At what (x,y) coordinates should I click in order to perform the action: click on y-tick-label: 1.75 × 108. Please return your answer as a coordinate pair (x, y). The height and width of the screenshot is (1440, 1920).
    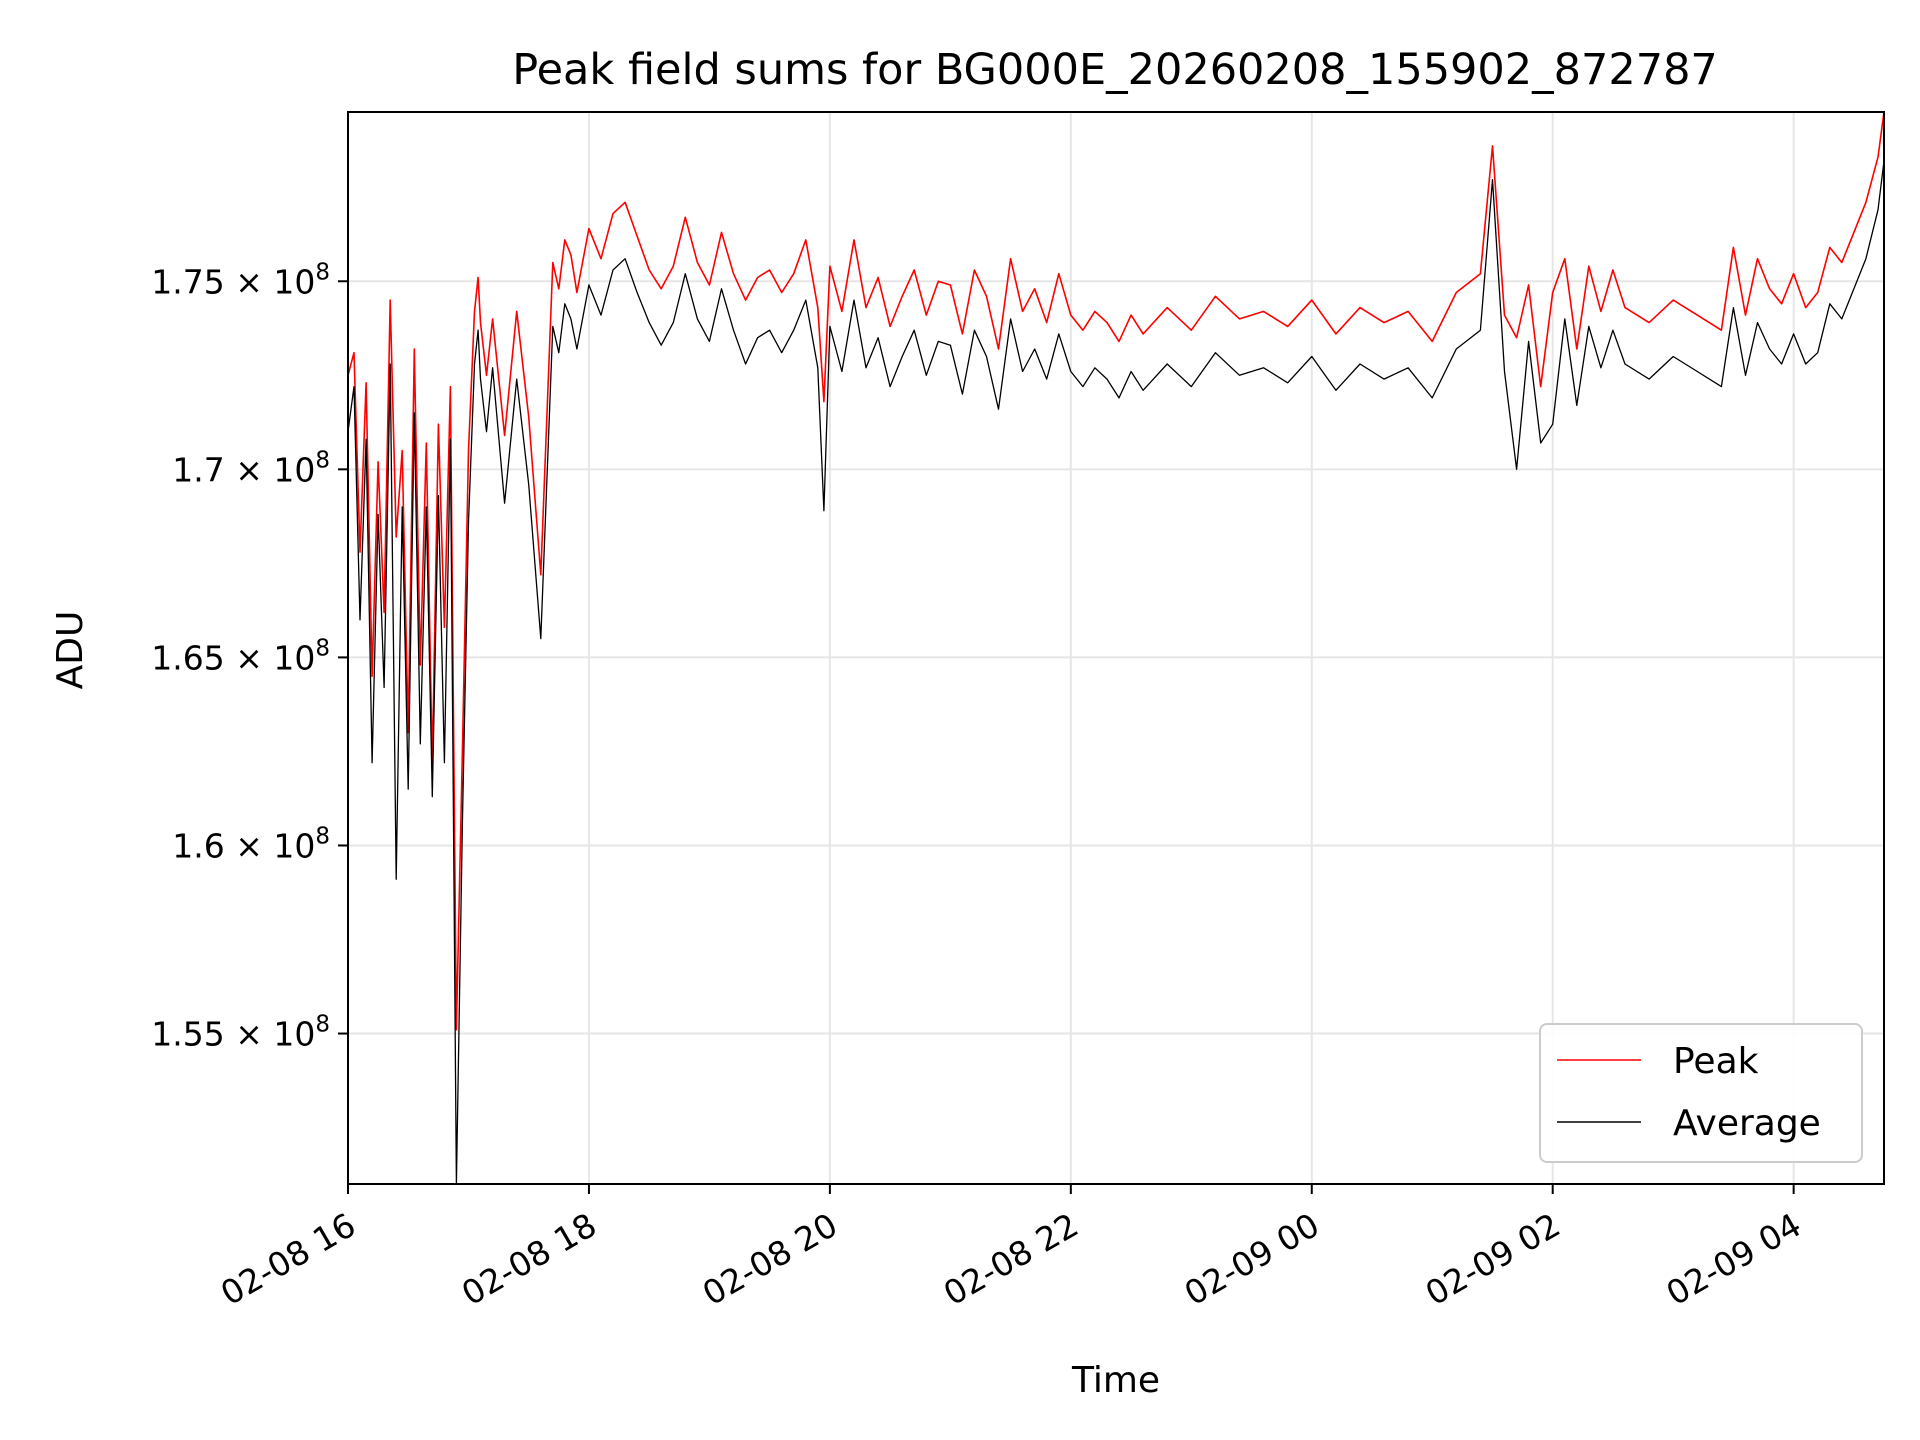
    Looking at the image, I should click on (240, 280).